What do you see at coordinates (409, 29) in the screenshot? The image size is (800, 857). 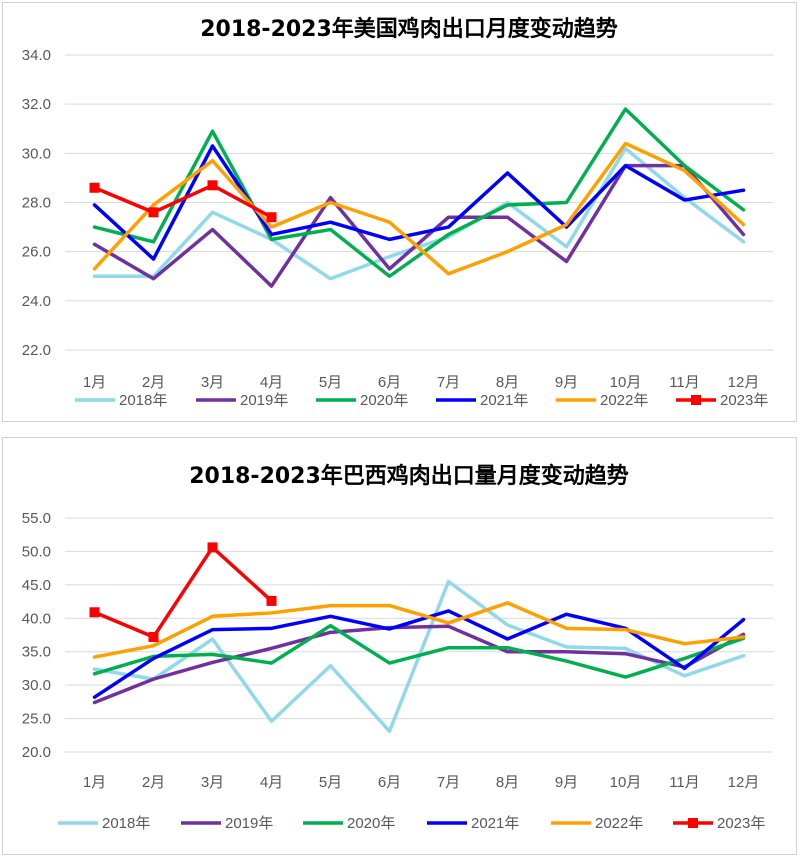 I see `chart-title: 2018-2023年美国鸡肉出口月度变动趋势` at bounding box center [409, 29].